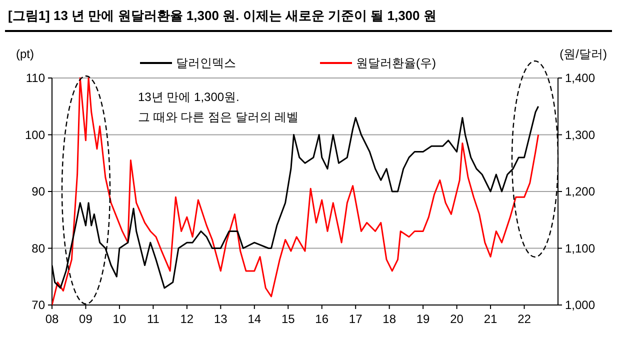 The width and height of the screenshot is (617, 343). Describe the element at coordinates (580, 78) in the screenshot. I see `y2-tick-label: 1,400` at that location.